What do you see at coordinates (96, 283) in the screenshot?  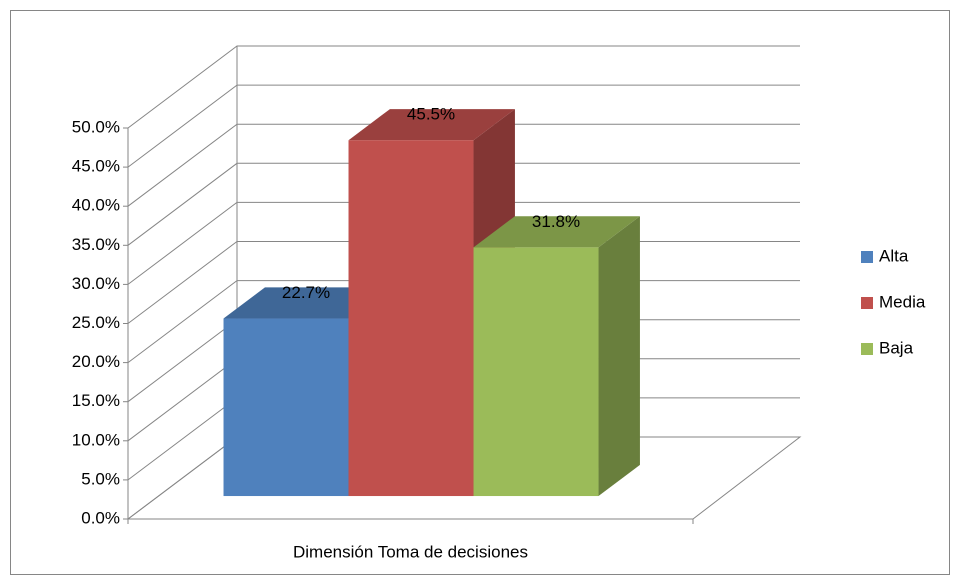 I see `y-tick-label: 30.0%` at bounding box center [96, 283].